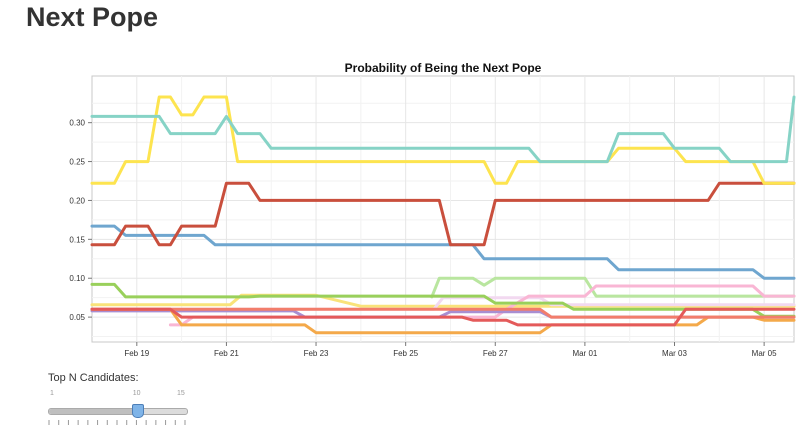  Describe the element at coordinates (136, 393) in the screenshot. I see `slider-value-label: 10` at that location.